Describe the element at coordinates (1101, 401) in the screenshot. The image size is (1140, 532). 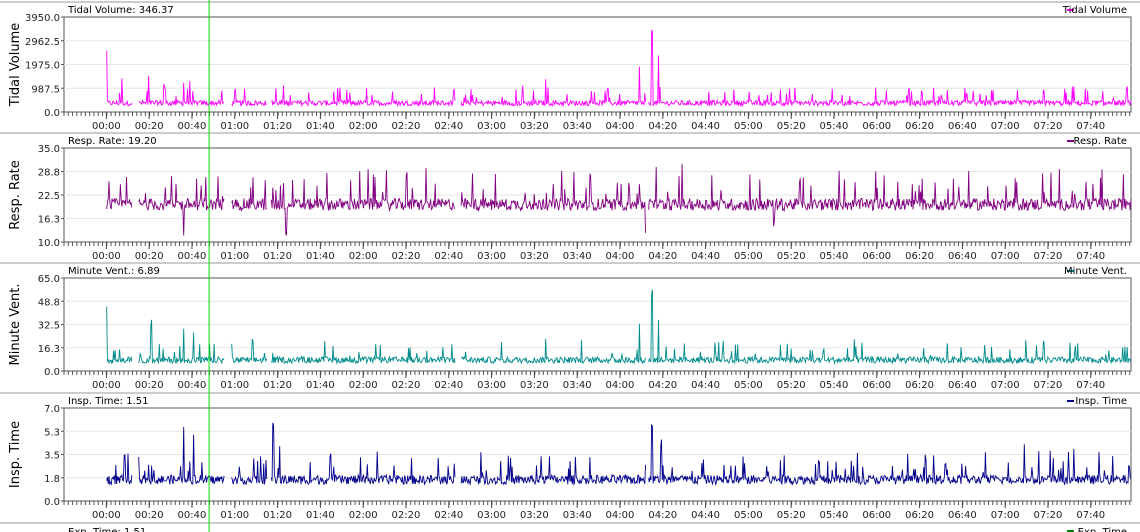
I see `legend-label: Insp. Time` at that location.